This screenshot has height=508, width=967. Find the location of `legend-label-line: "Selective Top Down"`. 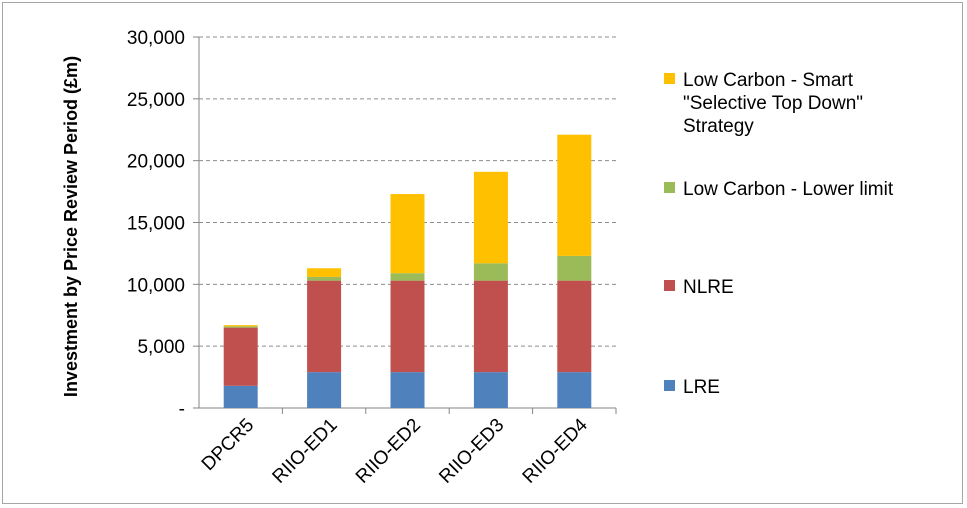

legend-label-line: "Selective Top Down" is located at coordinates (773, 103).